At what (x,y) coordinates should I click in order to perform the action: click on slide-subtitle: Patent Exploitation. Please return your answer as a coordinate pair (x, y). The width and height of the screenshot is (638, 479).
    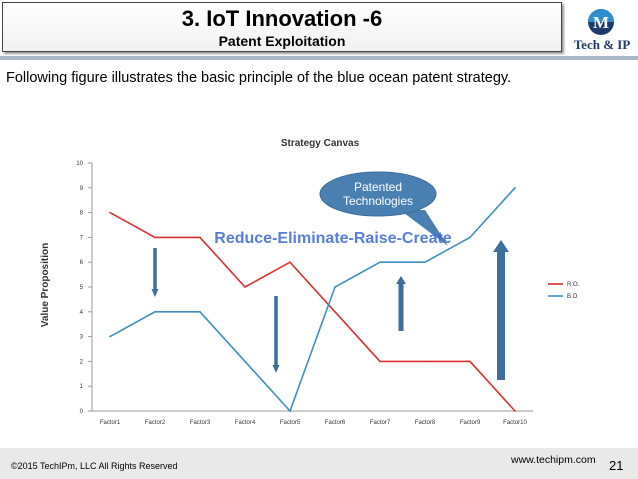
    Looking at the image, I should click on (282, 41).